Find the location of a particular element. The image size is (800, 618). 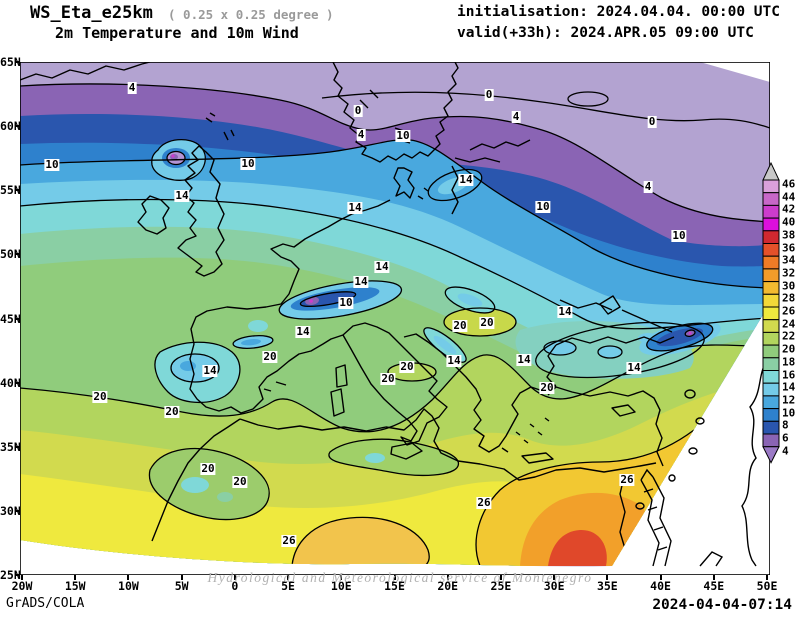

legend-value-label: 14 is located at coordinates (789, 387).